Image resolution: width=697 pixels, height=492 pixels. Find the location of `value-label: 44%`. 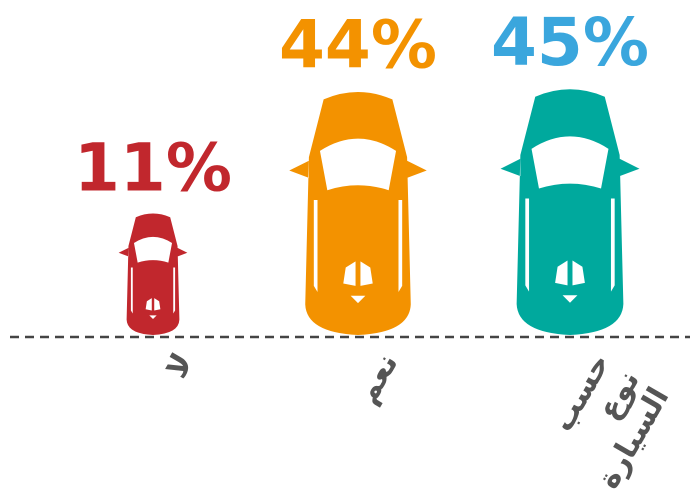

value-label: 44% is located at coordinates (358, 45).